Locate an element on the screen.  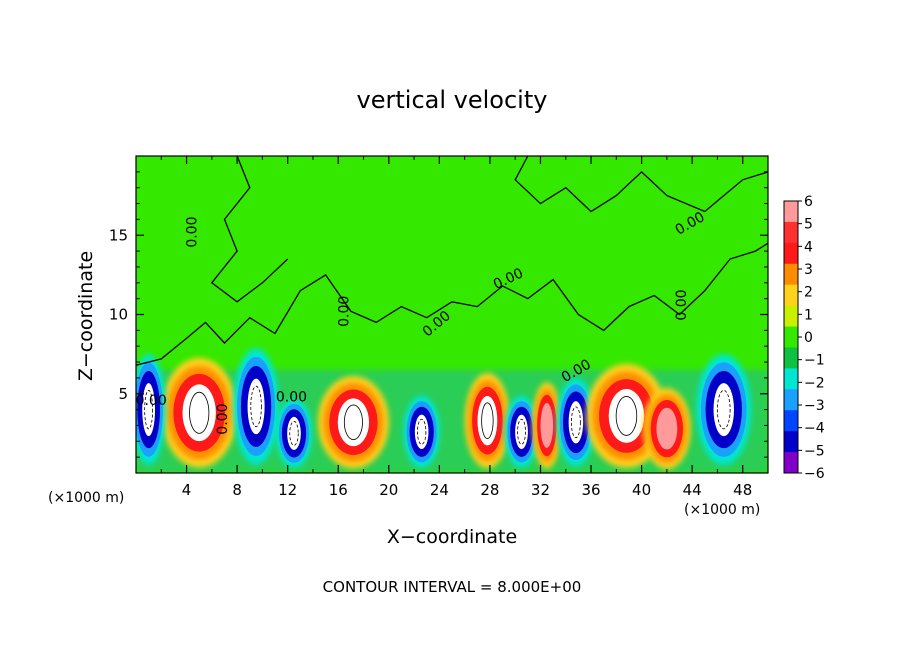
colorbar-label: 4 is located at coordinates (808, 247).